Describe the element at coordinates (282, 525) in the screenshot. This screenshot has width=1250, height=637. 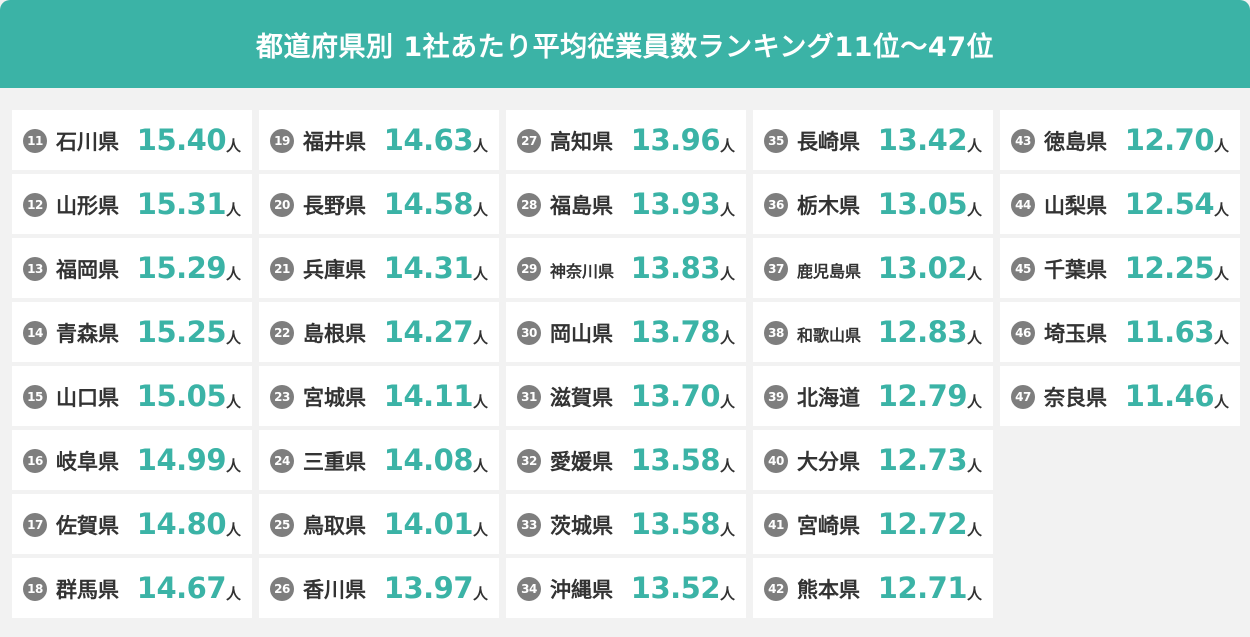
I see `rank-badge: 25` at that location.